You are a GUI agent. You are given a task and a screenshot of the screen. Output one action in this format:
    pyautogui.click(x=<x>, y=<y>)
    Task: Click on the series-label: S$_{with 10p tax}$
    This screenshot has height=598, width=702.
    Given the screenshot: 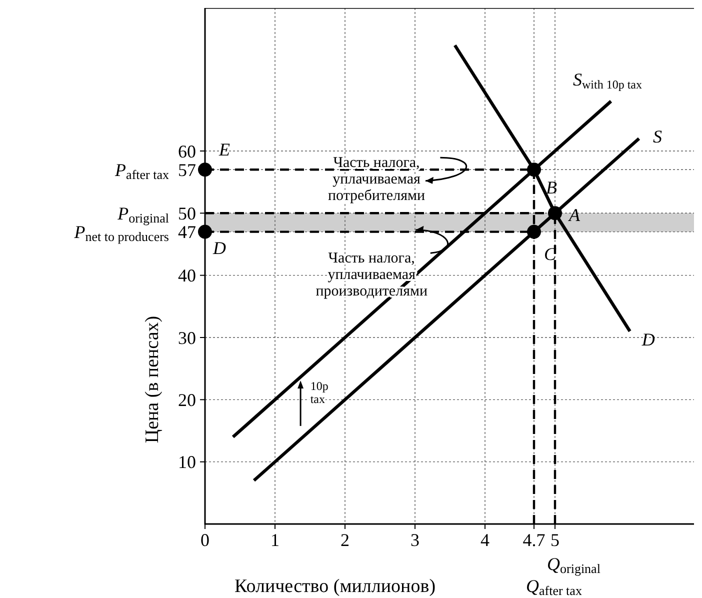 What is the action you would take?
    pyautogui.click(x=607, y=80)
    